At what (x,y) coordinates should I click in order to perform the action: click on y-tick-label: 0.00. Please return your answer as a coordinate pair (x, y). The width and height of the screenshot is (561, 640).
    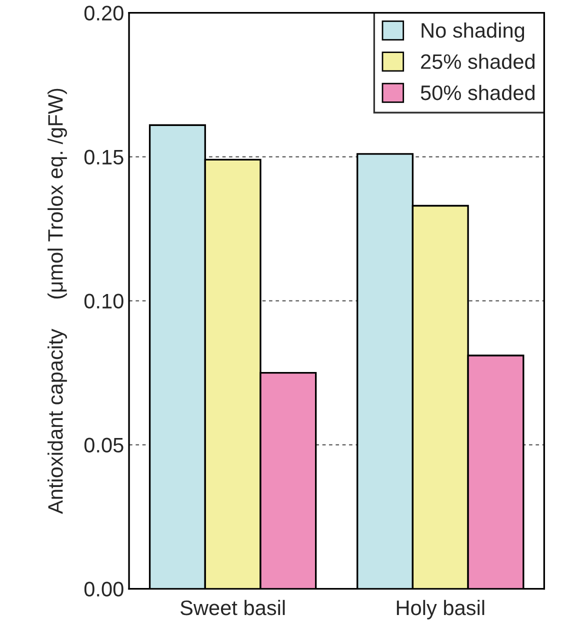
    Looking at the image, I should click on (104, 589).